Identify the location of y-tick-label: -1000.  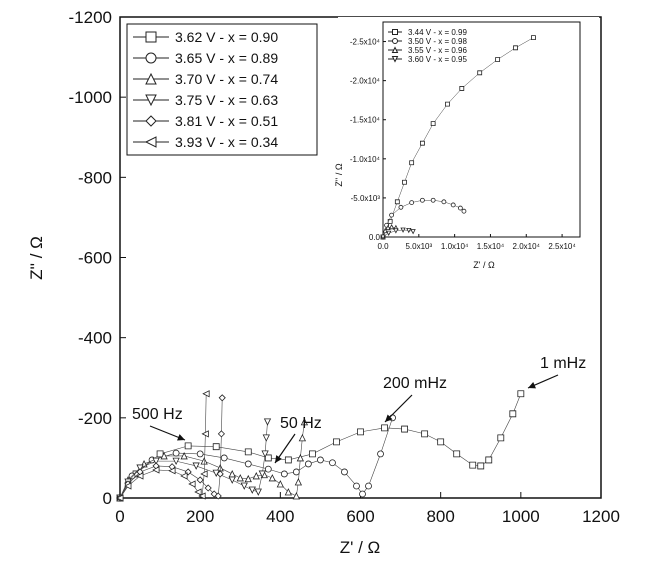
(90, 97).